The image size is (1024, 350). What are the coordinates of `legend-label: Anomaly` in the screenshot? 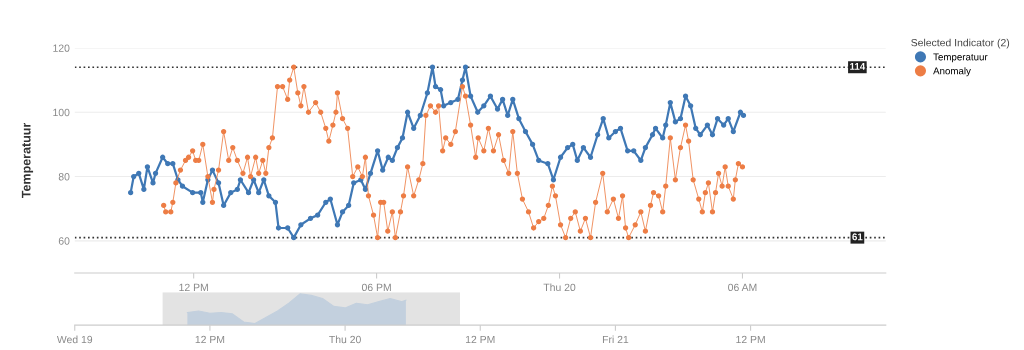 It's located at (952, 72).